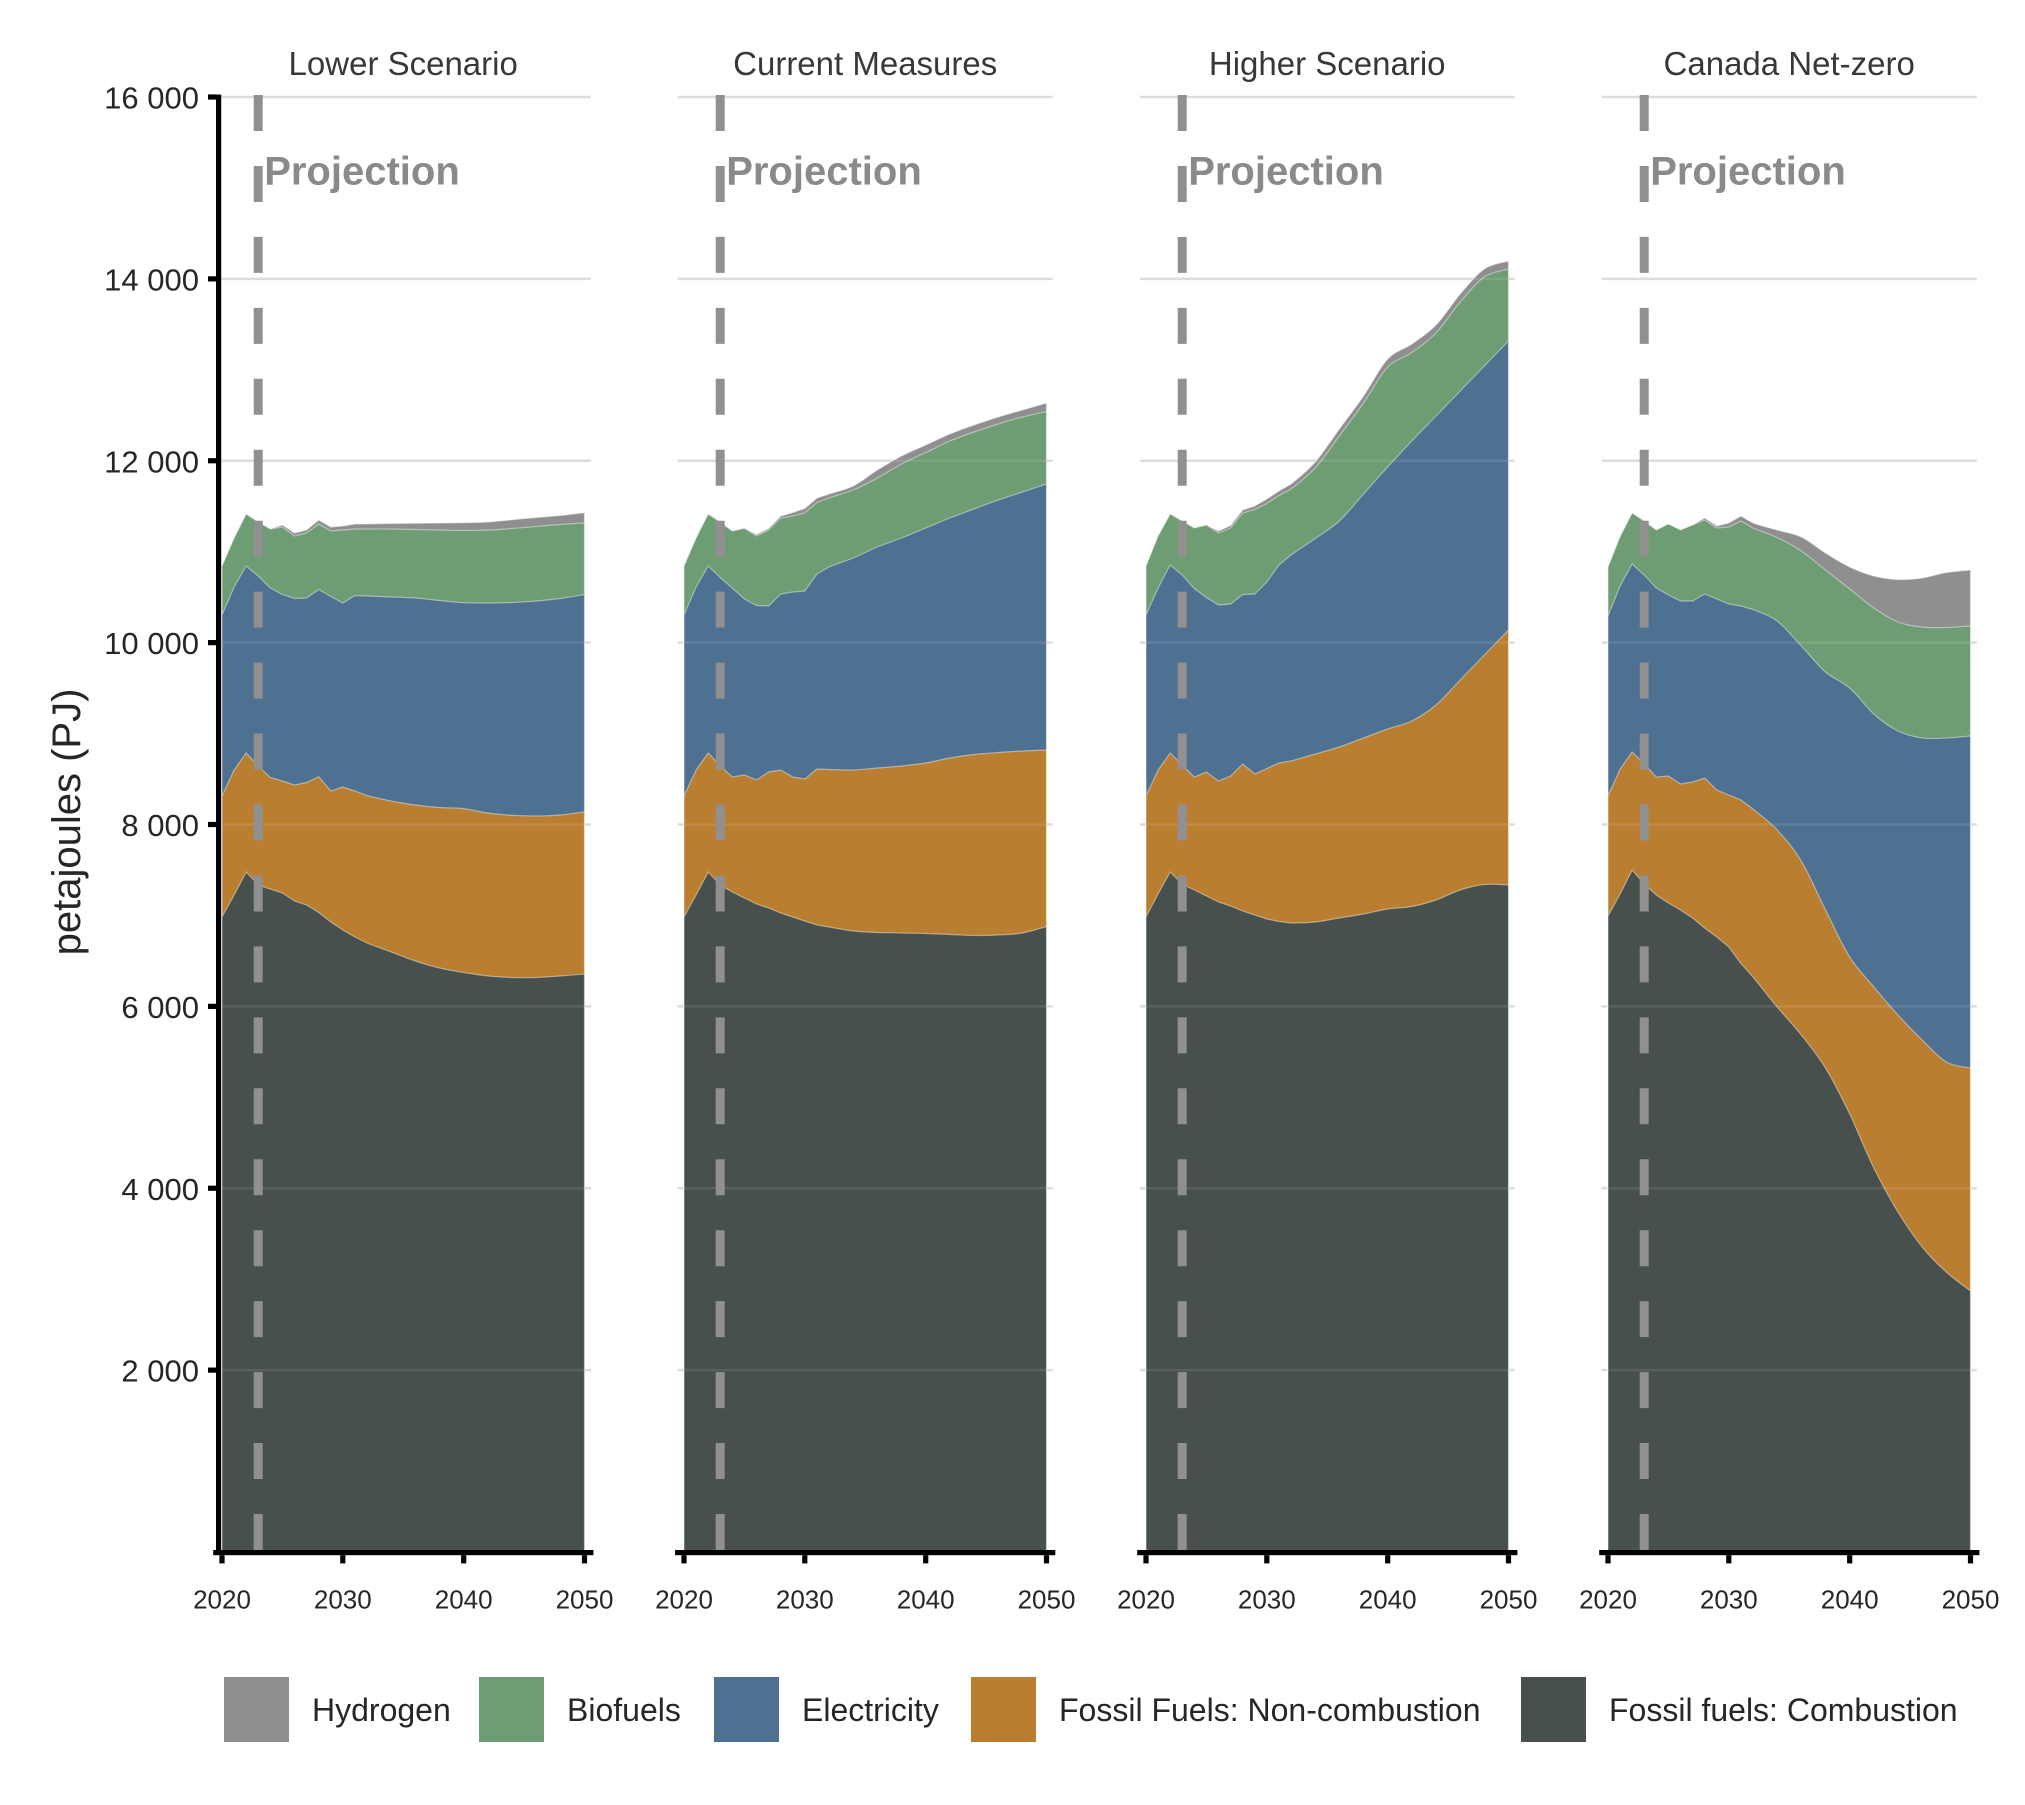 The height and width of the screenshot is (1805, 2025). I want to click on svg-text: Biofuels, so click(624, 1710).